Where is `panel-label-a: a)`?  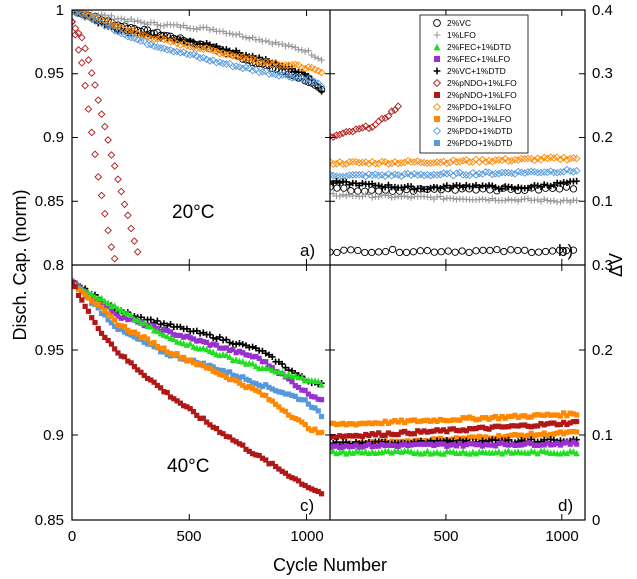
panel-label-a: a) is located at coordinates (307, 250).